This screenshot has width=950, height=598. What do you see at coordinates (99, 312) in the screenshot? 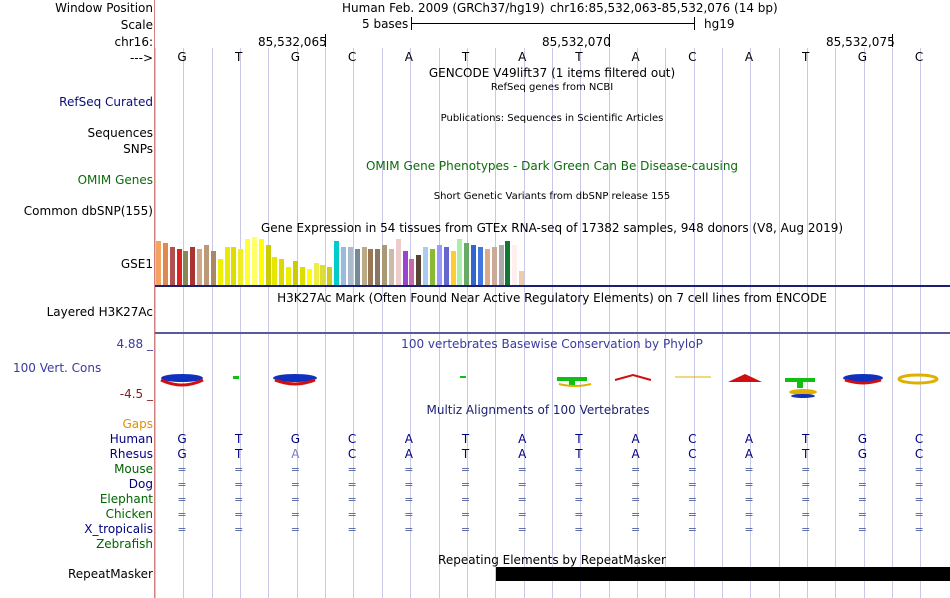
I see `h3k27-label: Layered H3K27Ac` at bounding box center [99, 312].